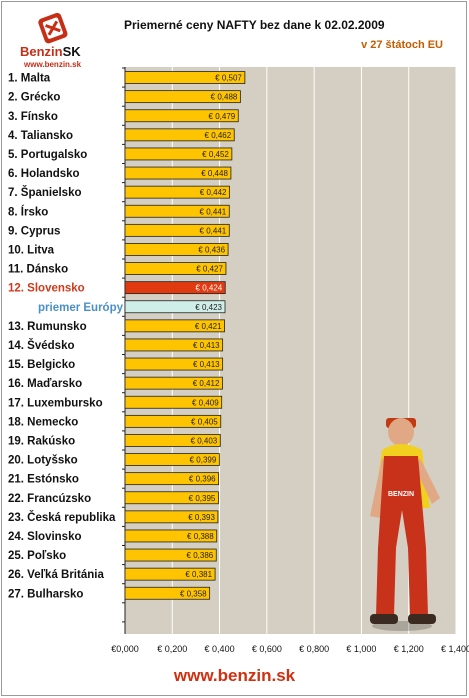 Image resolution: width=469 pixels, height=698 pixels. I want to click on category-label: 15. Belgicko, so click(41, 365).